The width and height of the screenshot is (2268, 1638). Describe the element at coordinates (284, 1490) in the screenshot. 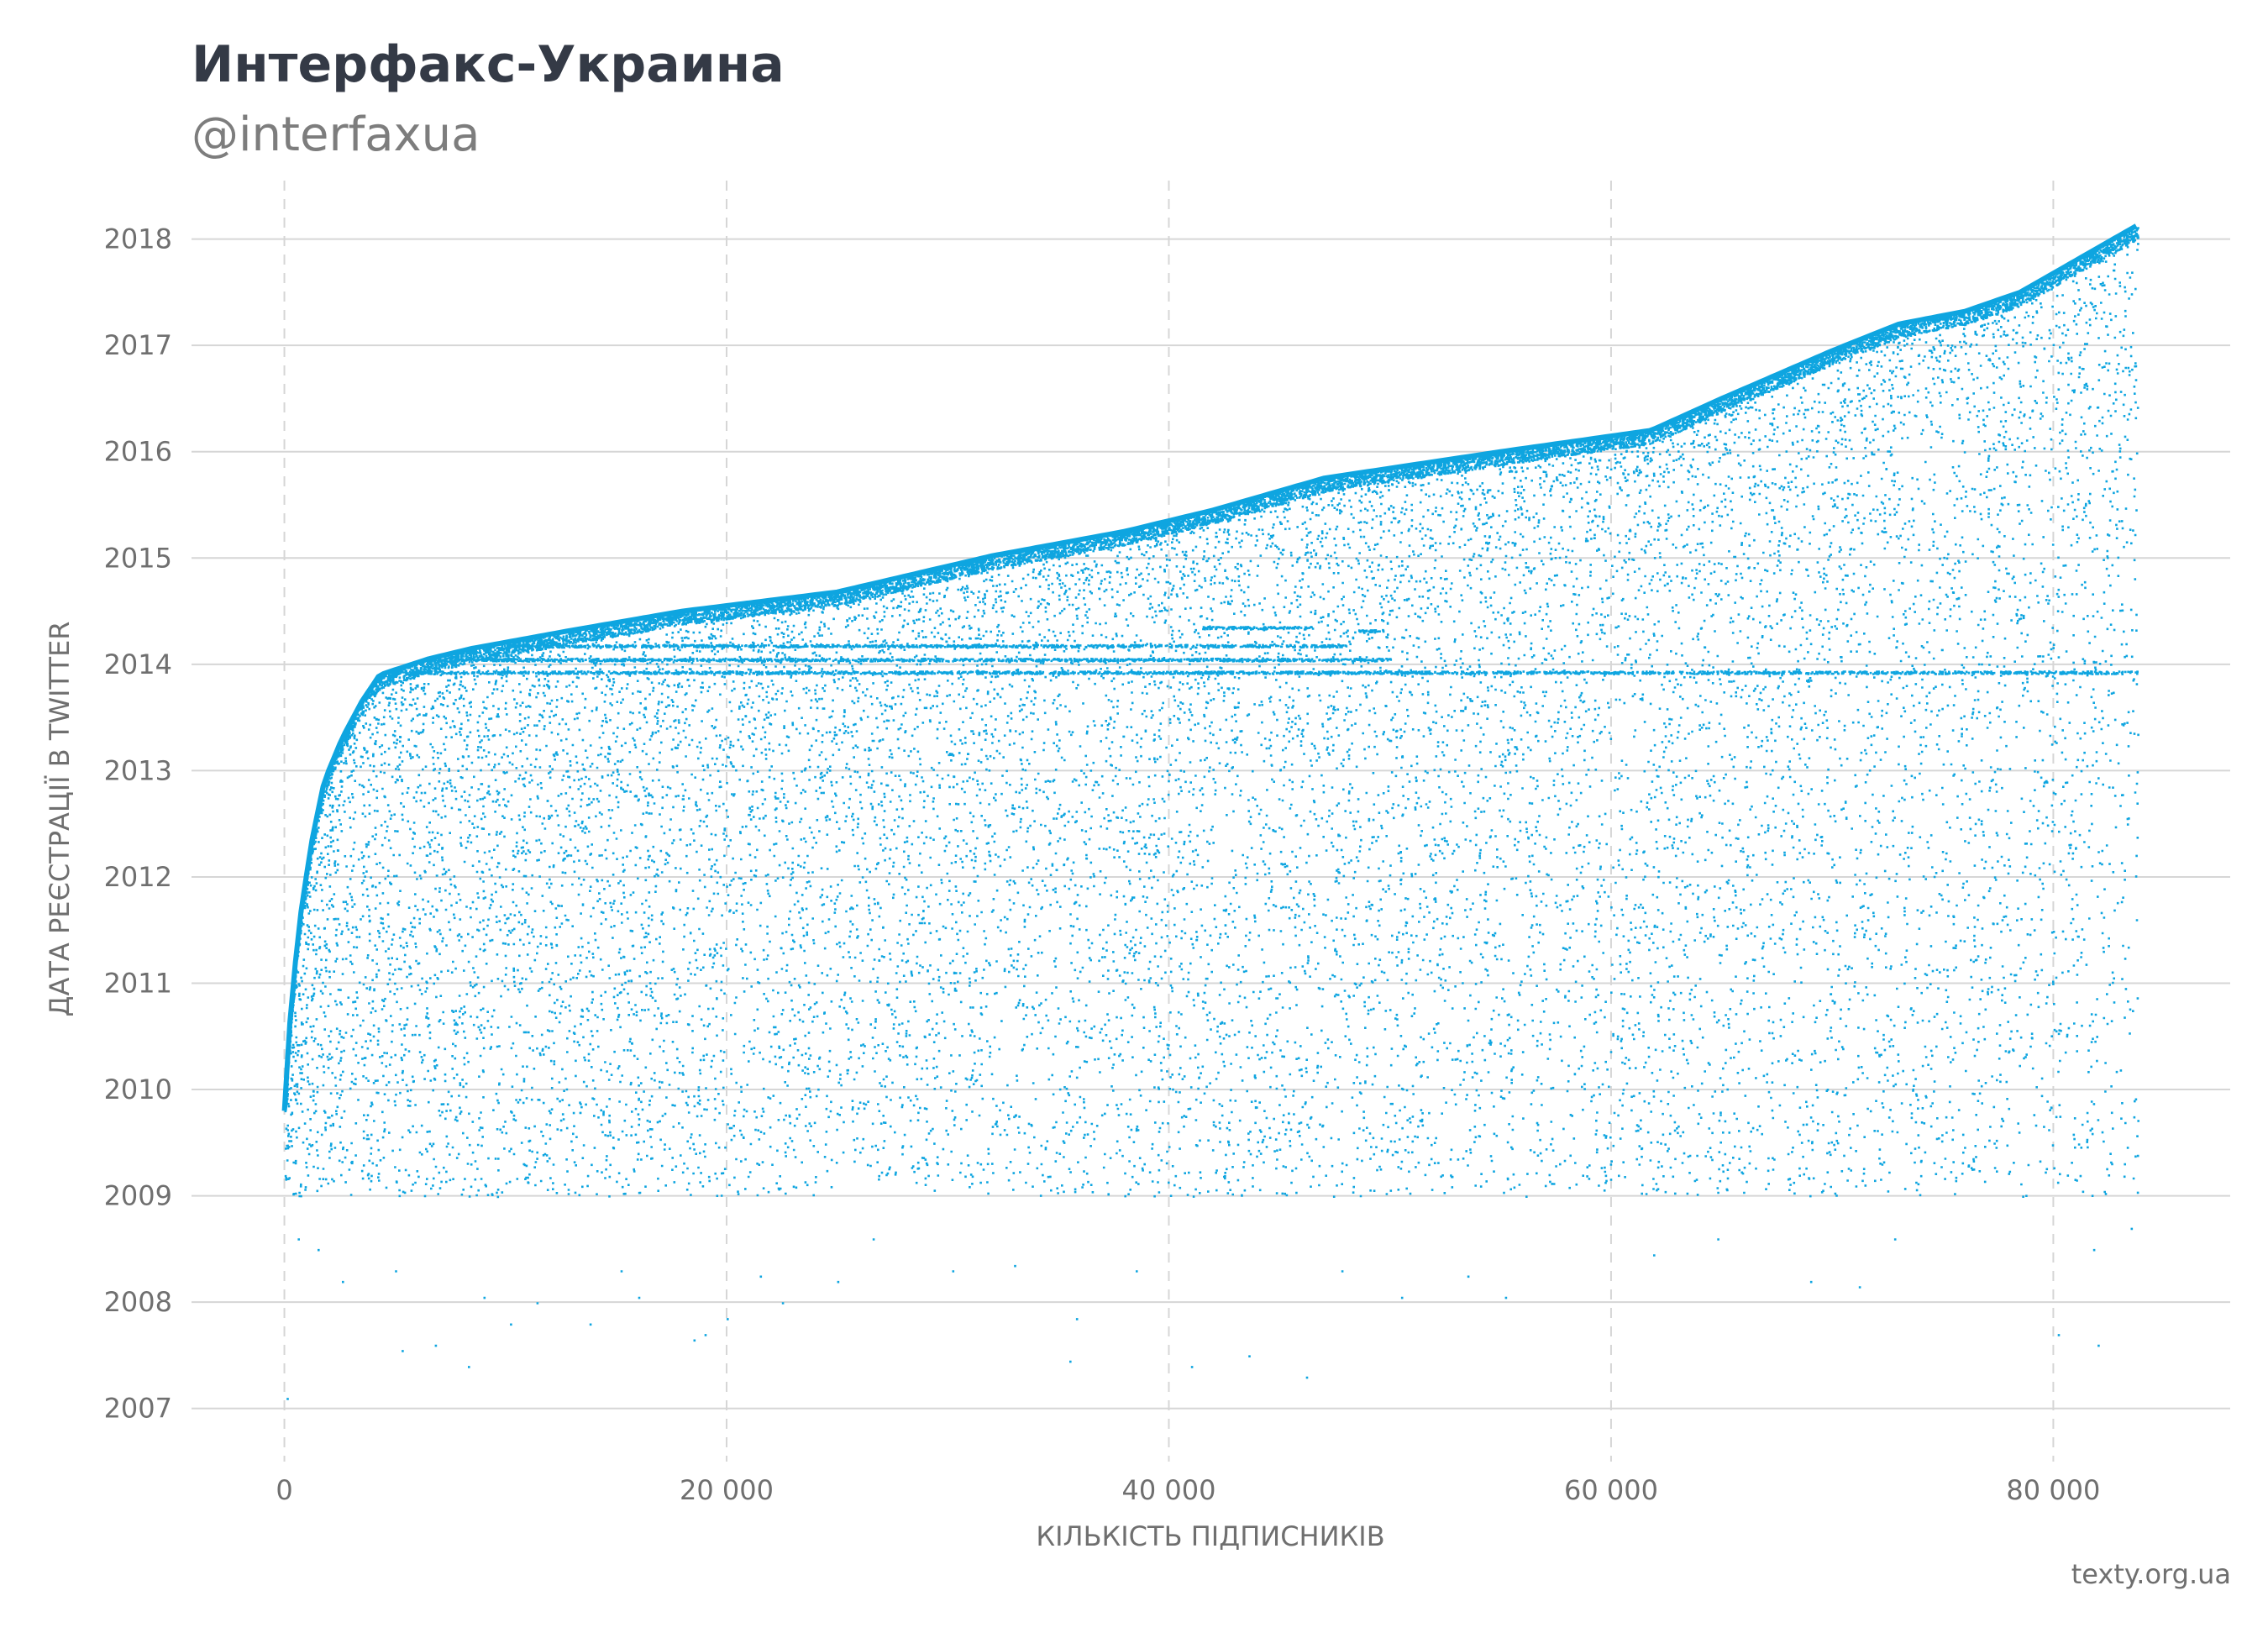

I see `x-tick-label: 0` at that location.